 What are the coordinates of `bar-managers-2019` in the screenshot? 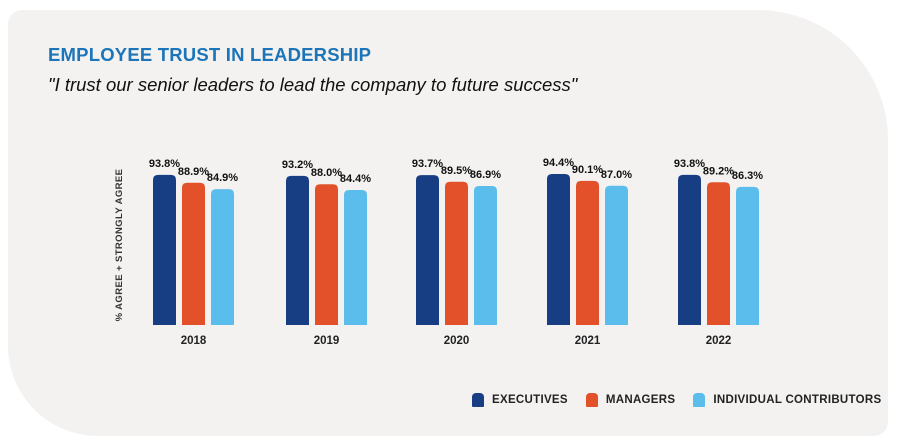 It's located at (326, 254).